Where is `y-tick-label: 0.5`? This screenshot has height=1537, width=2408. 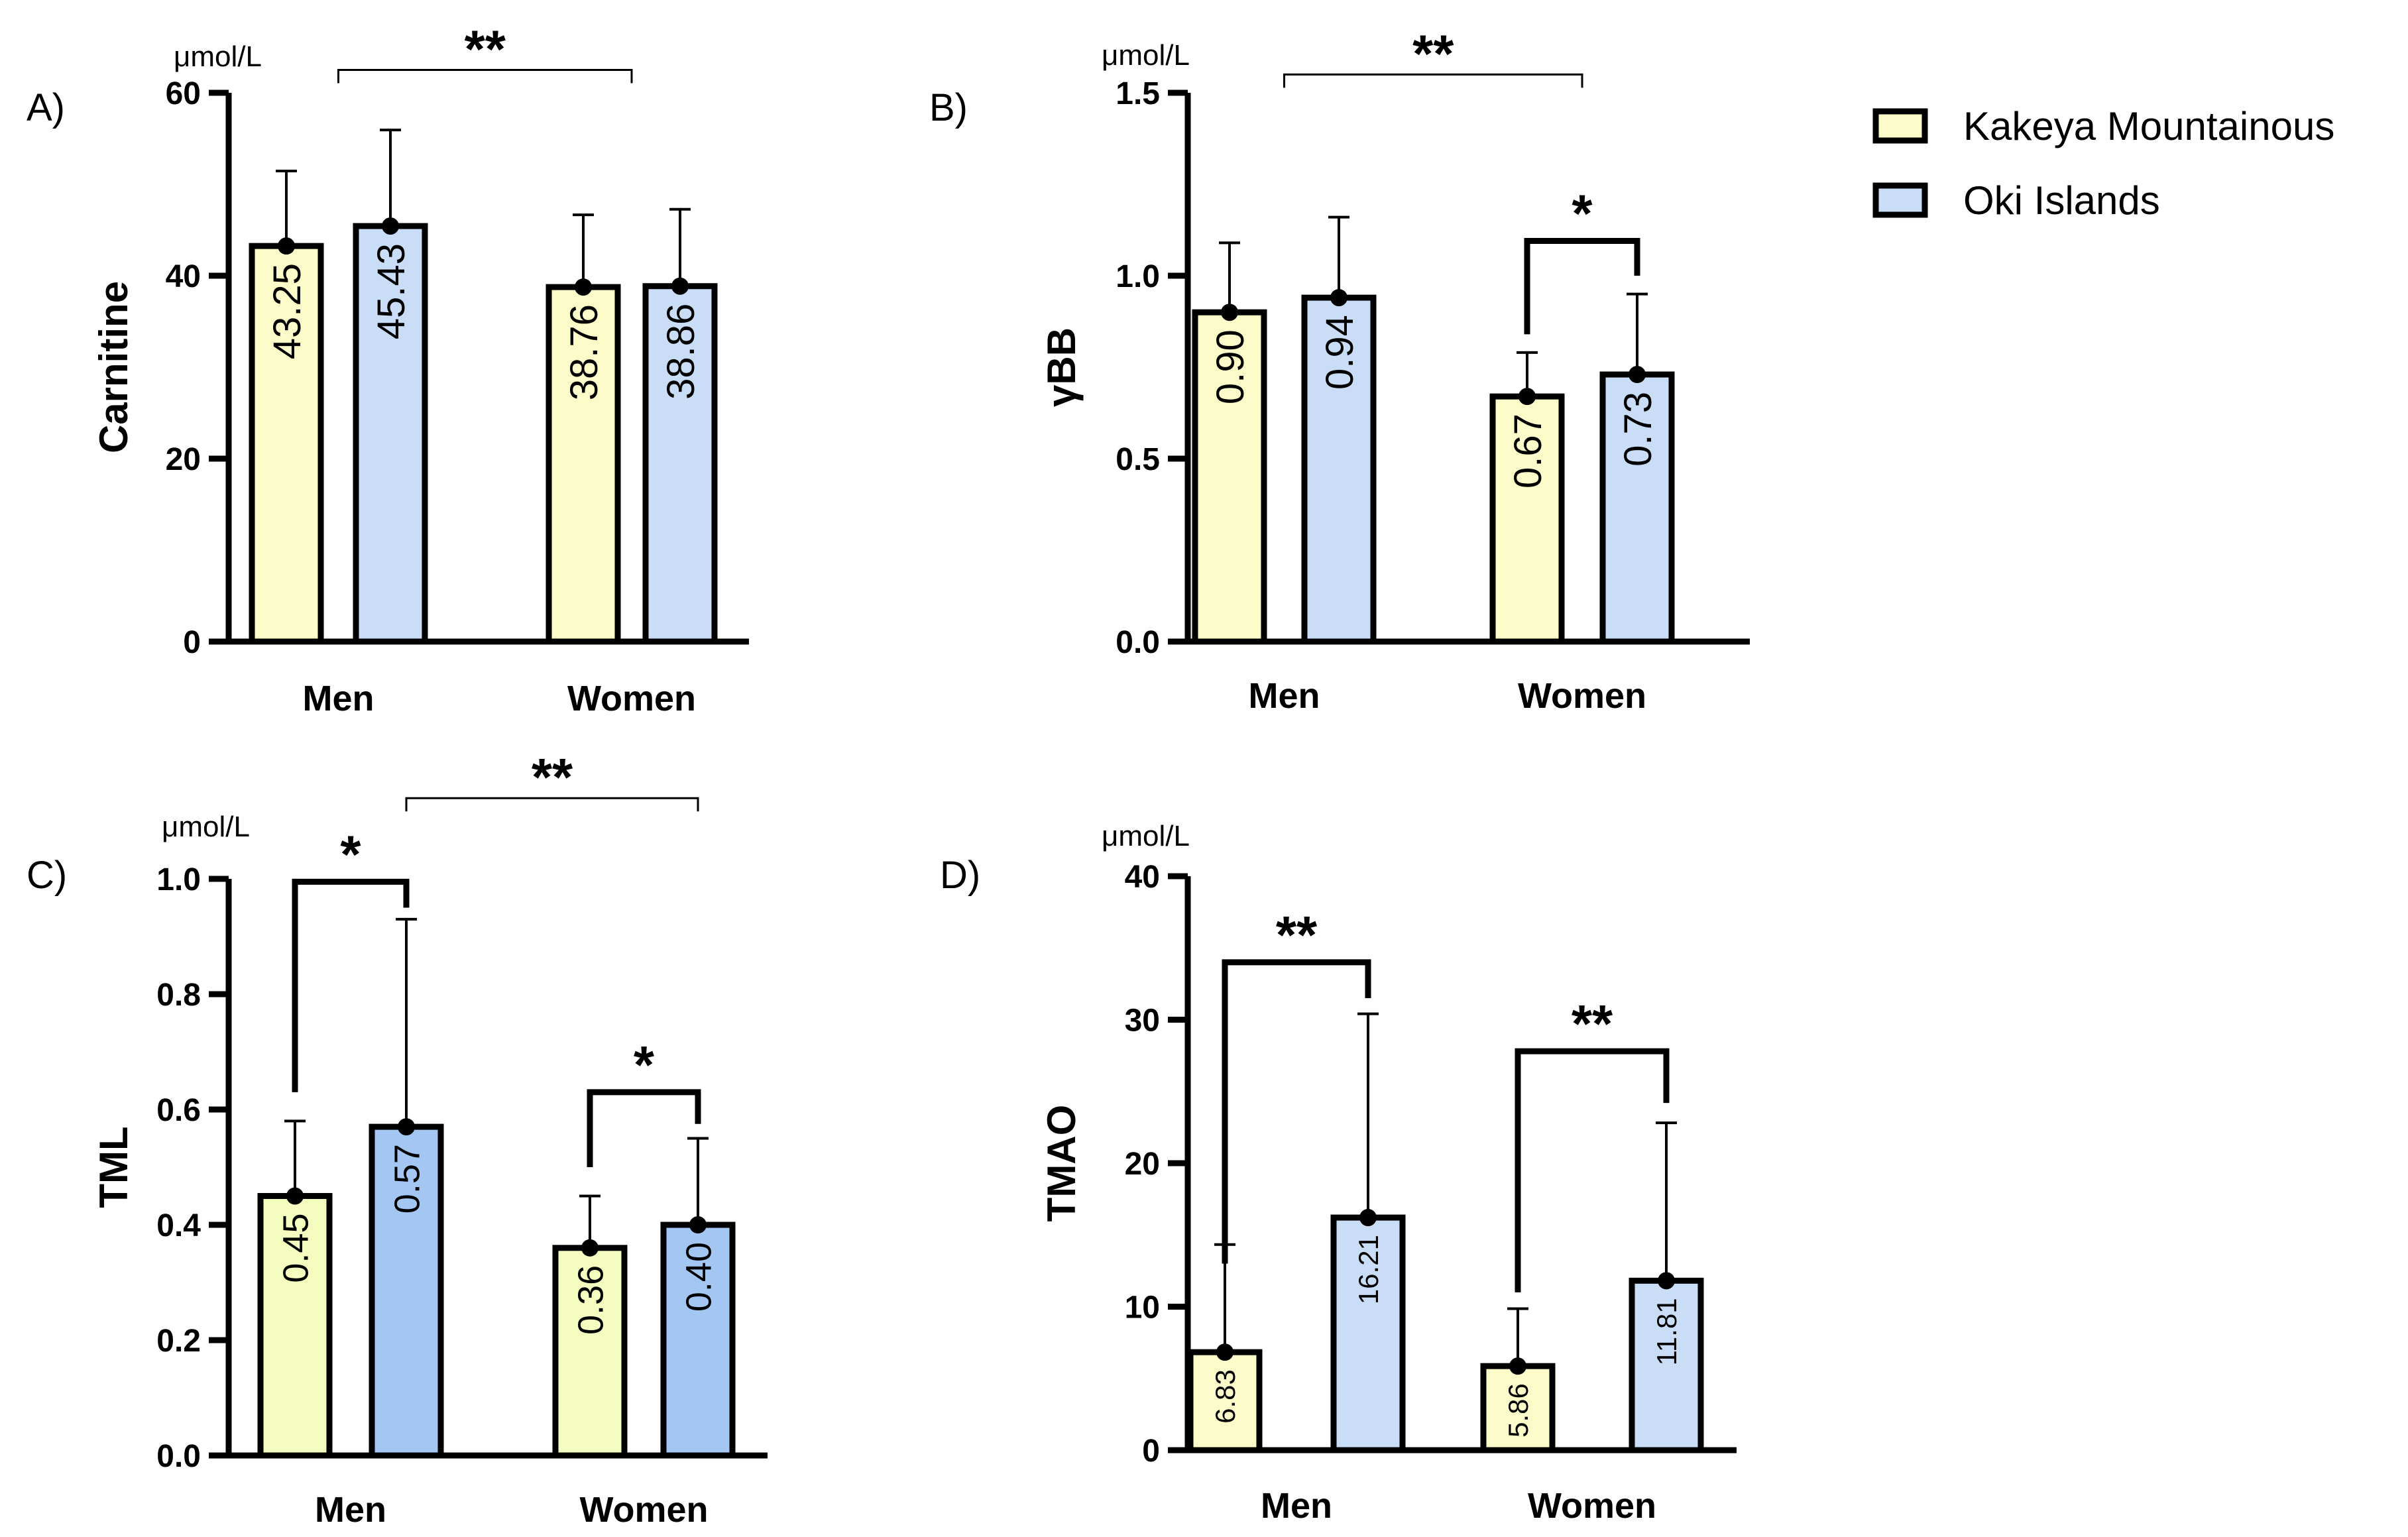
y-tick-label: 0.5 is located at coordinates (1138, 459).